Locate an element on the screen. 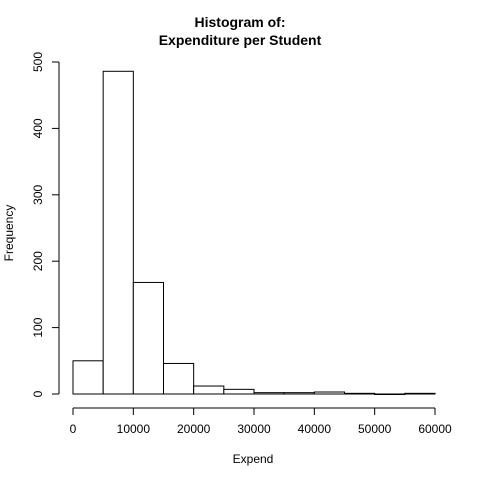 This screenshot has width=480, height=480. x-tick-label-3: 30000 is located at coordinates (254, 429).